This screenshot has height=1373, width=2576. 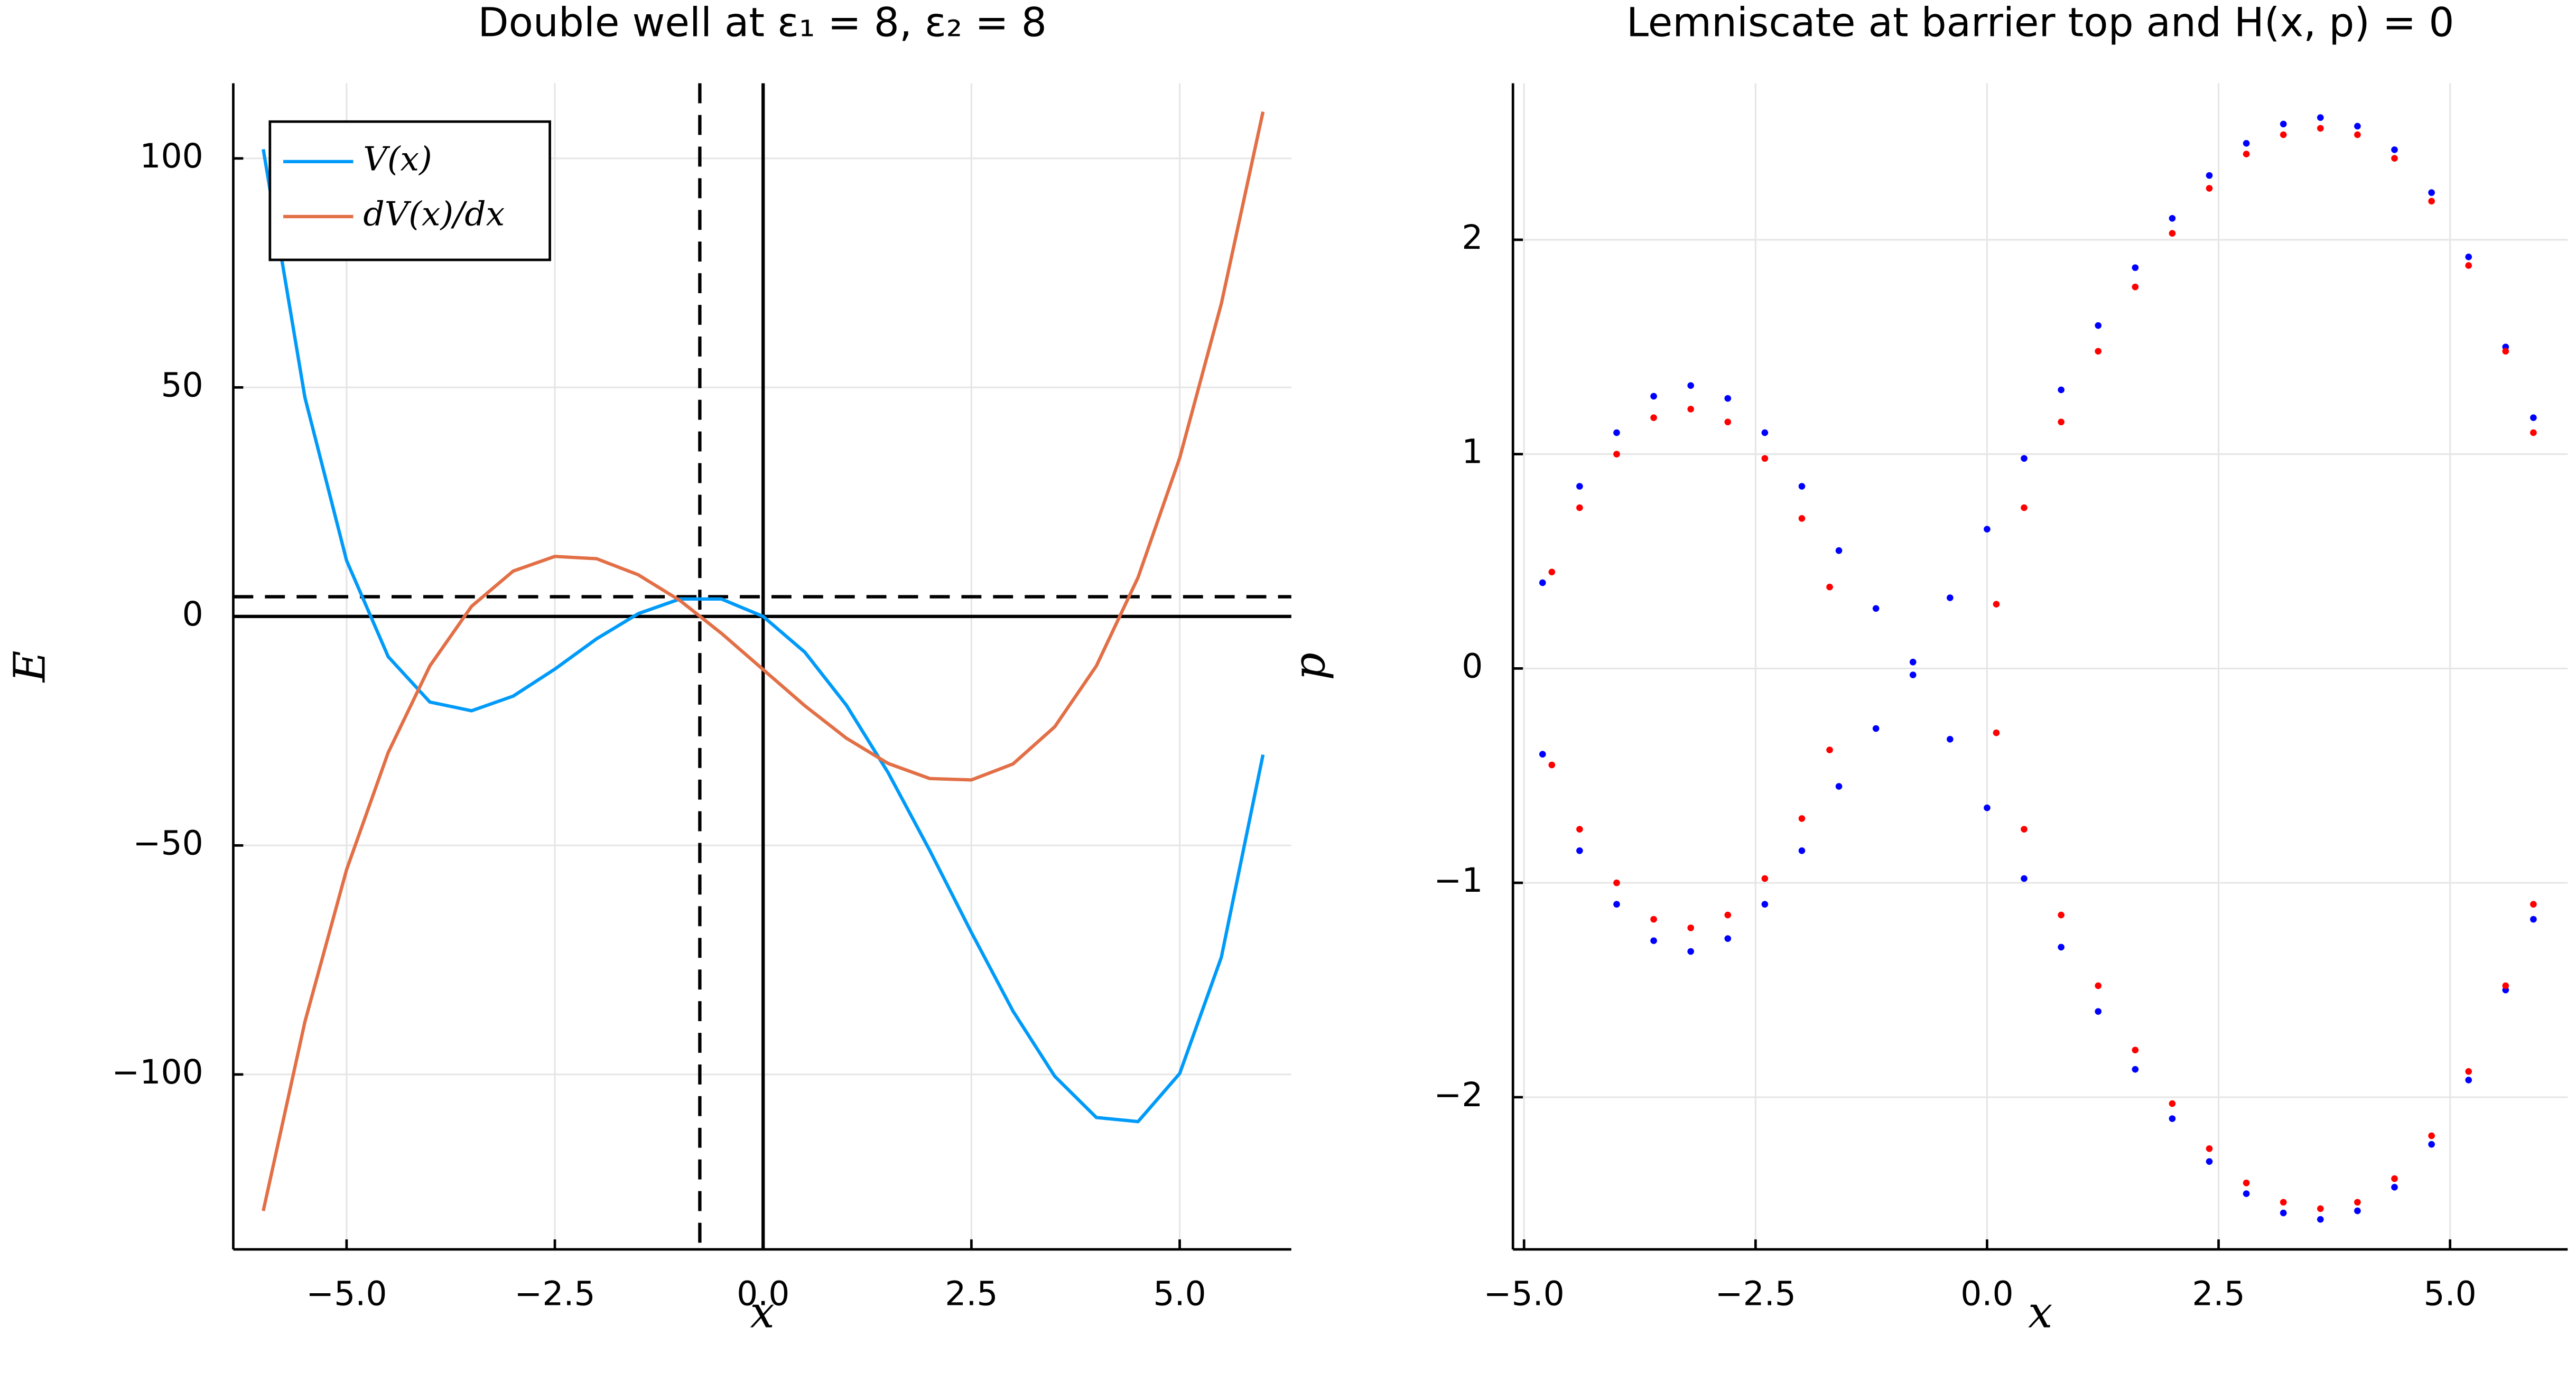 What do you see at coordinates (2218, 1294) in the screenshot?
I see `x-tick-label: 2.5` at bounding box center [2218, 1294].